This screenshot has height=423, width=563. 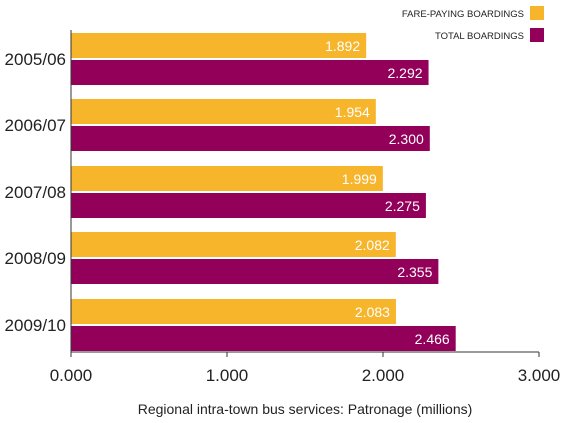 I want to click on data-label: 2.355, so click(x=414, y=272).